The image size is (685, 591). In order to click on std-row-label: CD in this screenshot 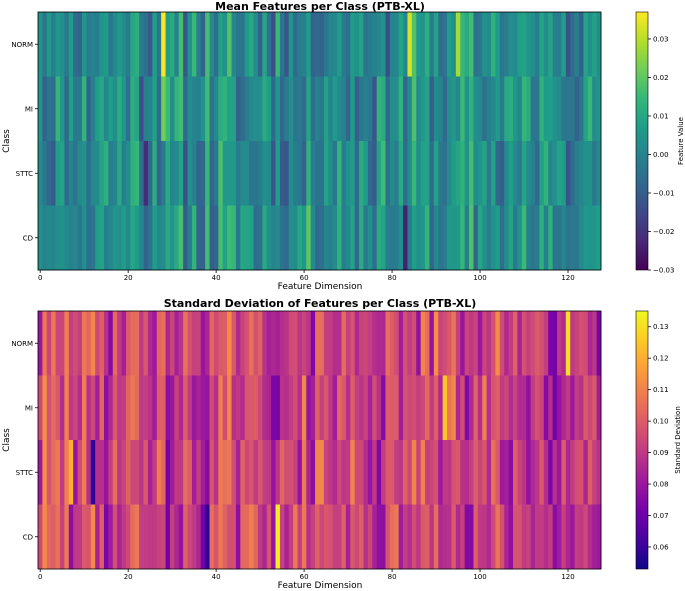, I will do `click(28, 537)`.